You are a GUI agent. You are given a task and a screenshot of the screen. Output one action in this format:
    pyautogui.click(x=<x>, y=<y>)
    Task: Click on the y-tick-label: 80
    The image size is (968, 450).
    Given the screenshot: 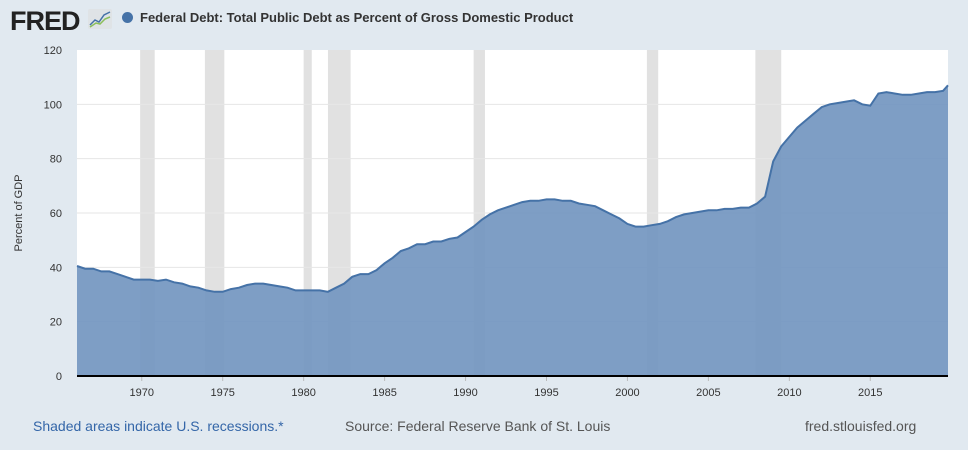 What is the action you would take?
    pyautogui.click(x=56, y=160)
    